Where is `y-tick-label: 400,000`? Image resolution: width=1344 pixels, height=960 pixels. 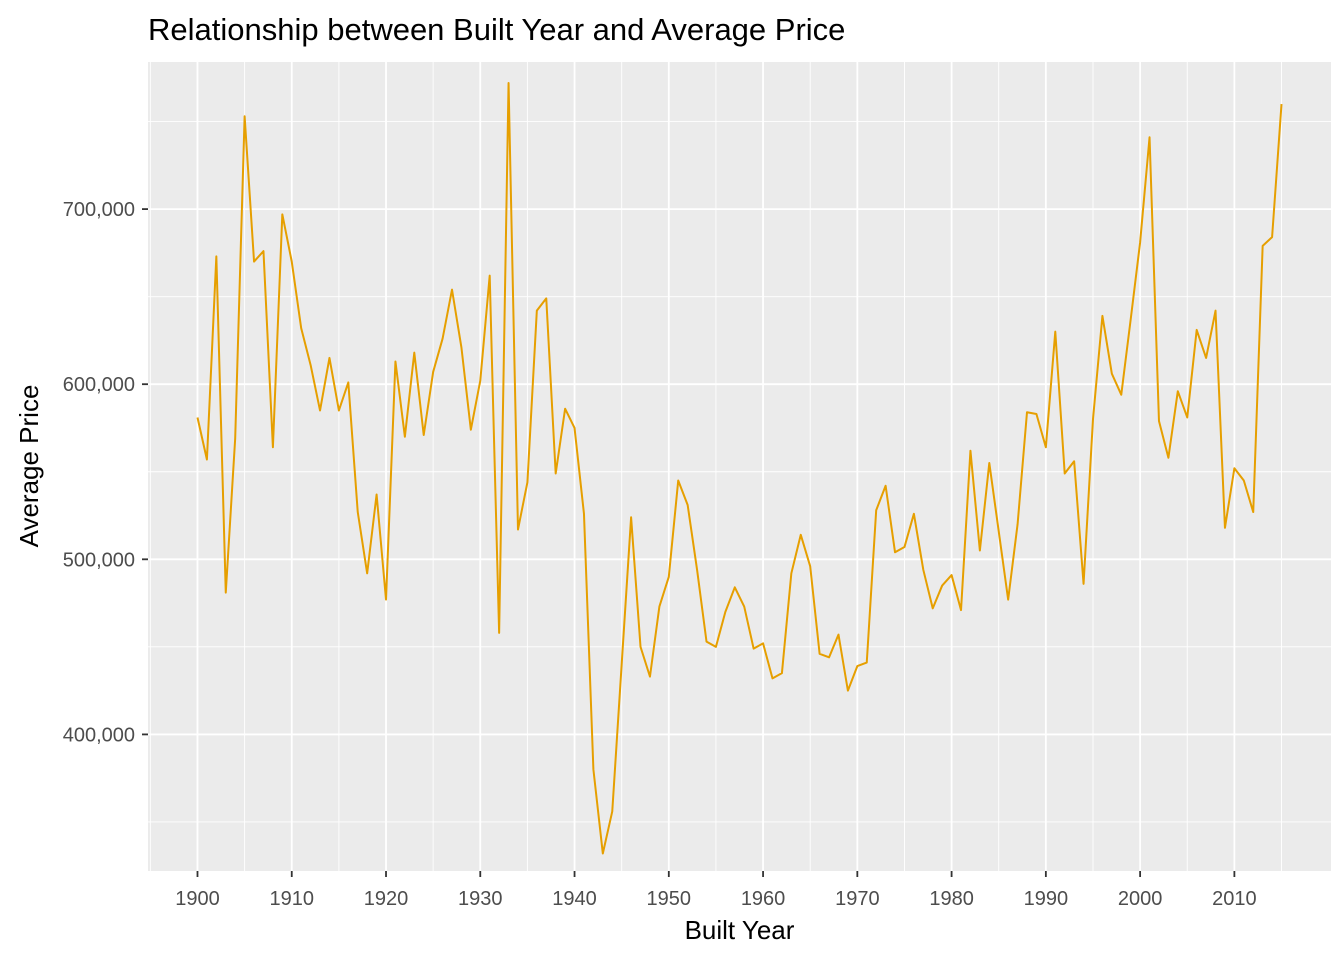 y-tick-label: 400,000 is located at coordinates (99, 735).